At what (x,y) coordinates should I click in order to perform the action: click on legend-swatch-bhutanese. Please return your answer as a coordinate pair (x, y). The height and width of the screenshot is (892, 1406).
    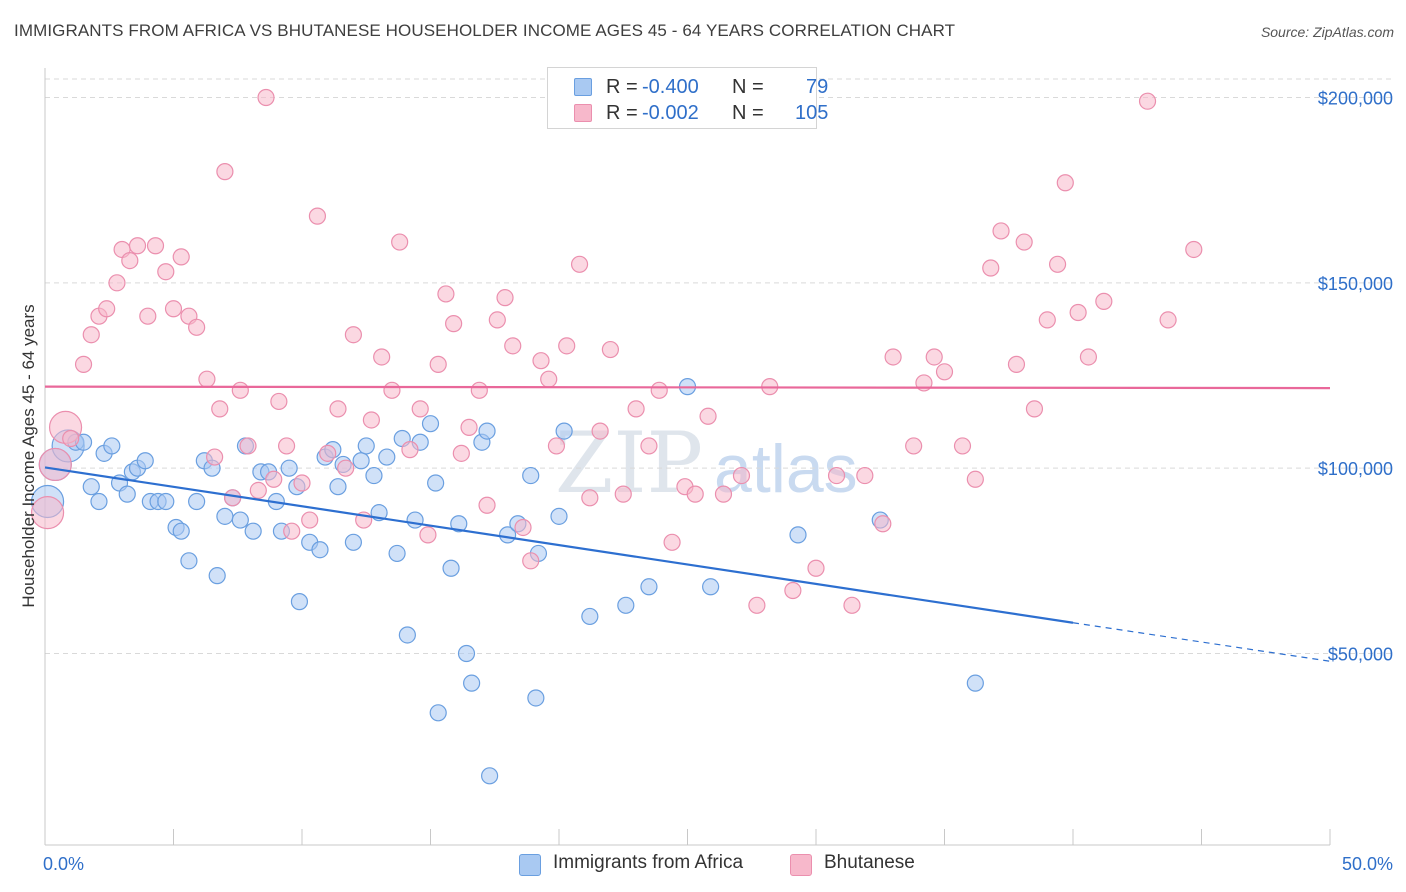
    Looking at the image, I should click on (583, 113).